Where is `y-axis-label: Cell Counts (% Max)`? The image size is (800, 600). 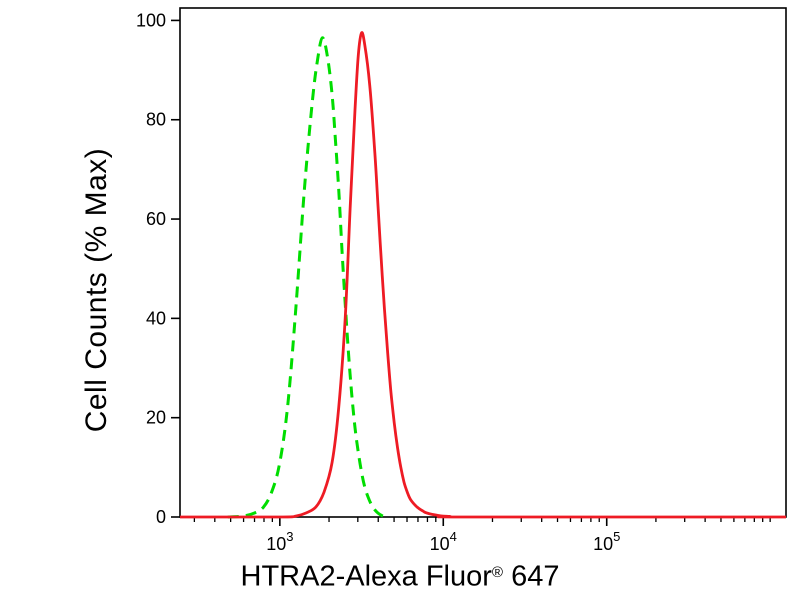 y-axis-label: Cell Counts (% Max) is located at coordinates (96, 290).